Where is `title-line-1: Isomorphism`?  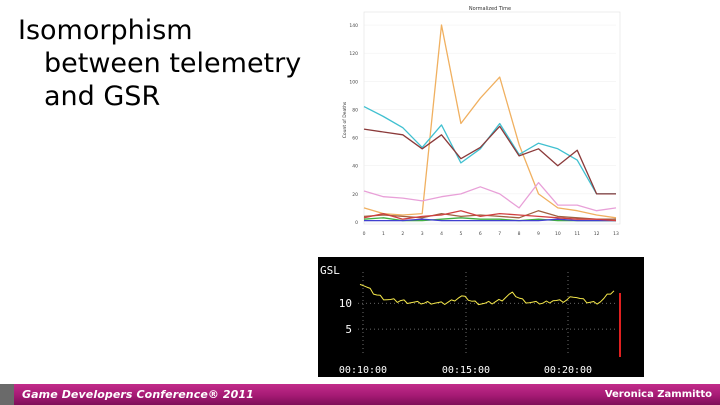
title-line-1: Isomorphism is located at coordinates (105, 30).